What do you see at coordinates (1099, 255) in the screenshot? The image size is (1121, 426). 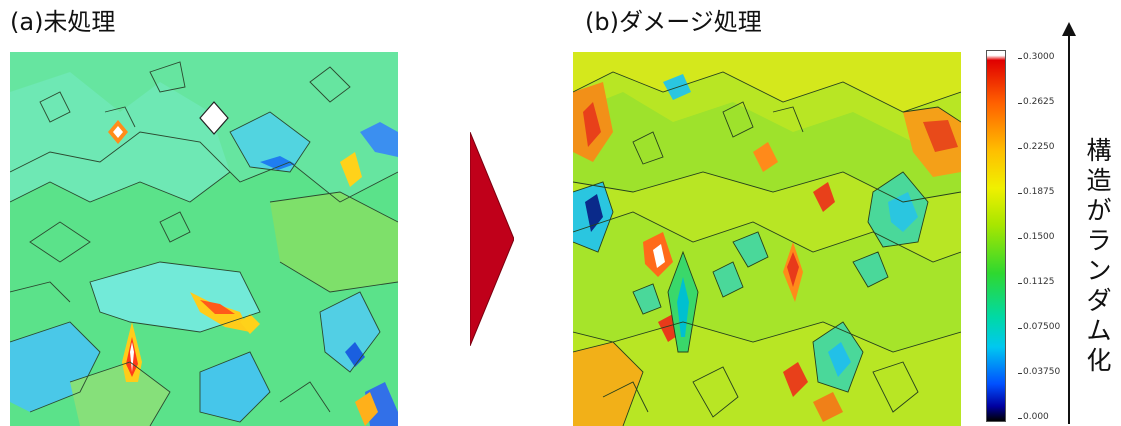 I see `randomization-label: 構造がランダム化` at bounding box center [1099, 255].